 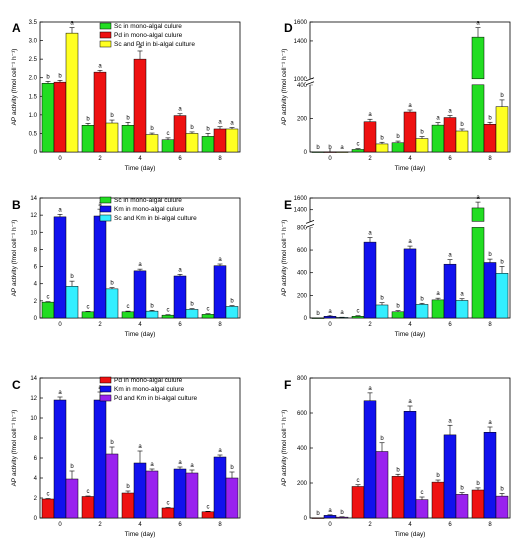 What do you see at coordinates (33, 97) in the screenshot?
I see `y-tick-label: 1.5` at bounding box center [33, 97].